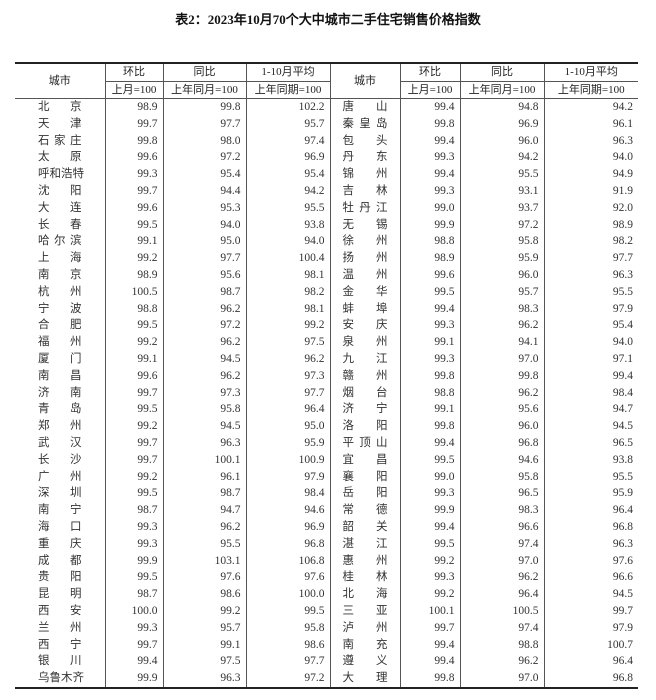  What do you see at coordinates (288, 124) in the screenshot?
I see `avg-cell: 95.7` at bounding box center [288, 124].